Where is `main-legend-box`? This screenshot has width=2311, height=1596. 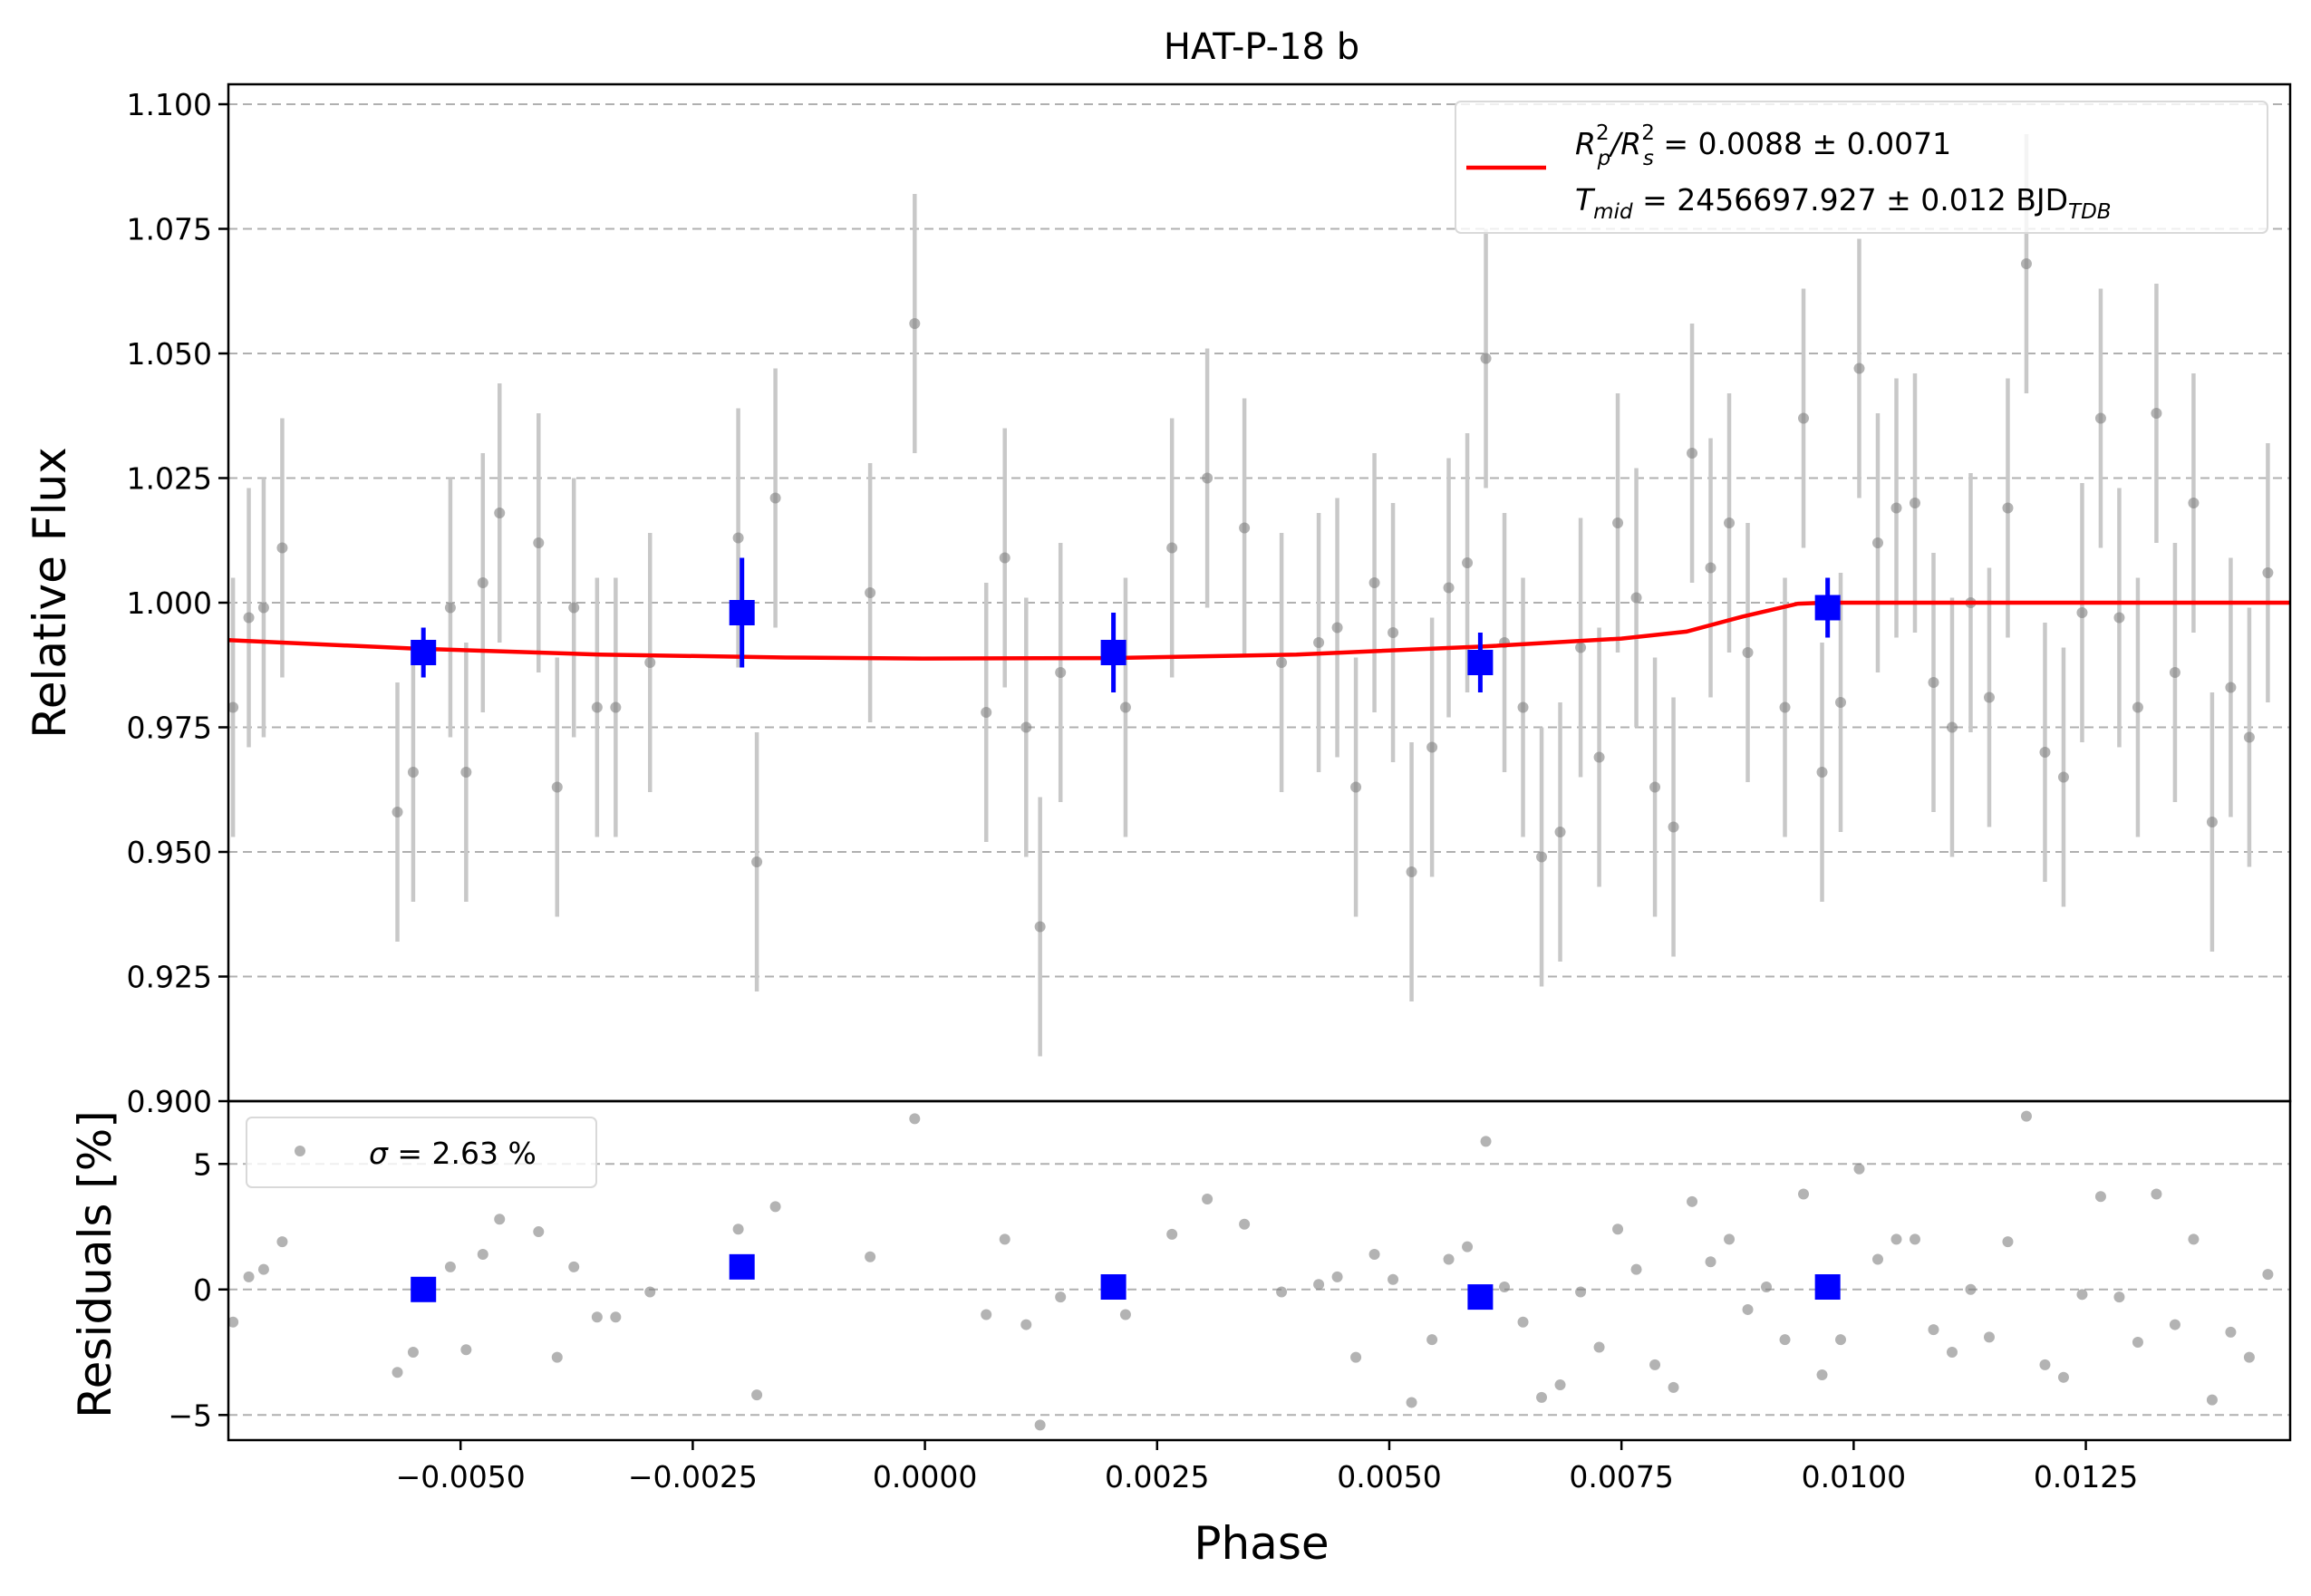 main-legend-box is located at coordinates (1862, 167).